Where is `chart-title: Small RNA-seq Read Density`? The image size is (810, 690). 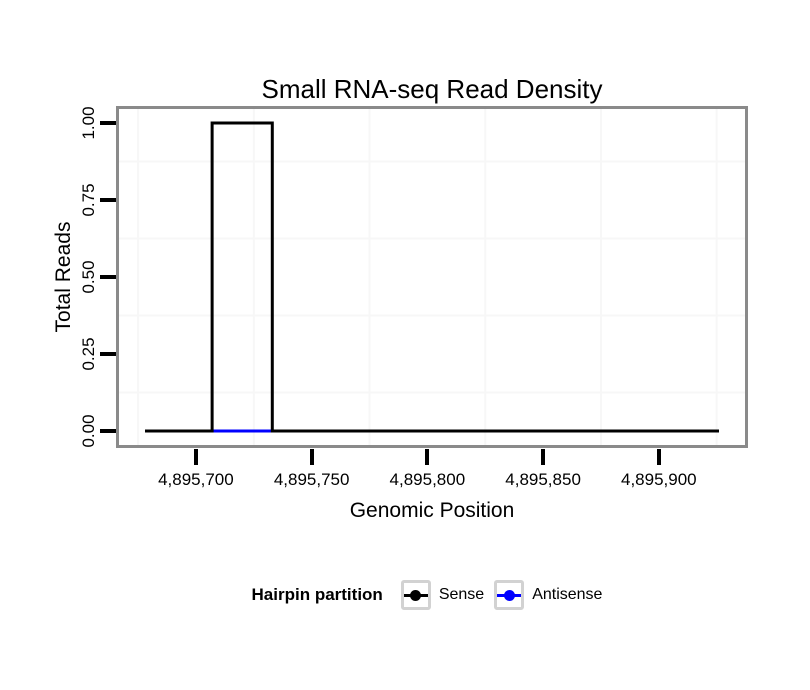
chart-title: Small RNA-seq Read Density is located at coordinates (432, 89).